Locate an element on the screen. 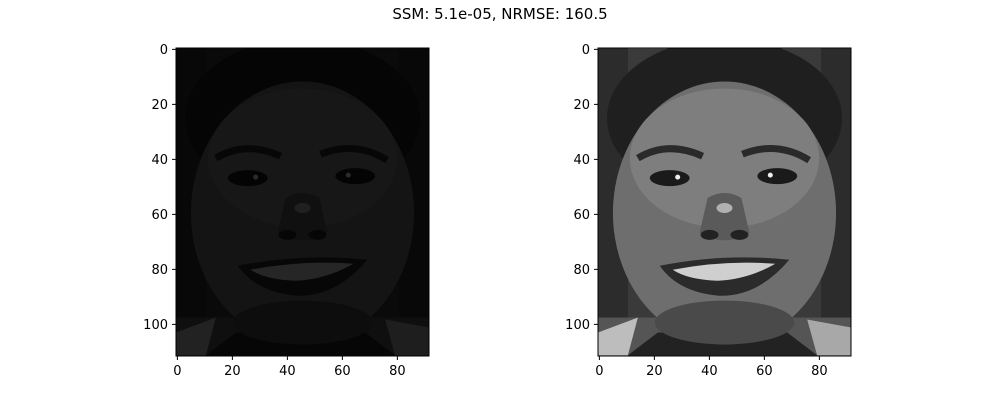 The height and width of the screenshot is (404, 1000). left-x-tick-label: 60 is located at coordinates (342, 371).